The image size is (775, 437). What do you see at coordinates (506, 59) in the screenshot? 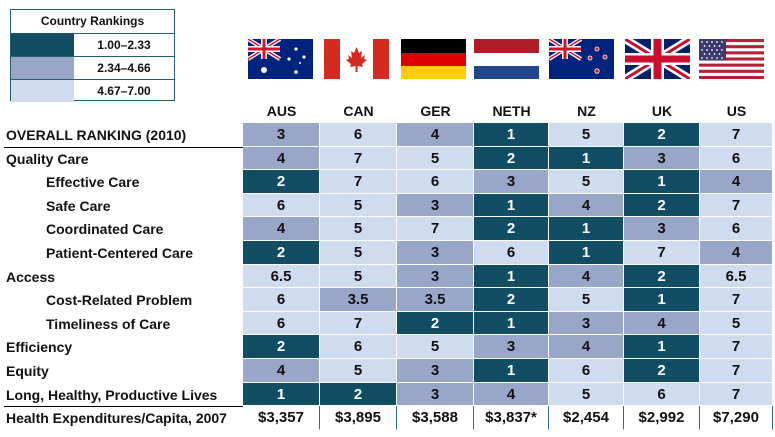
I see `netherlands-flag-icon` at bounding box center [506, 59].